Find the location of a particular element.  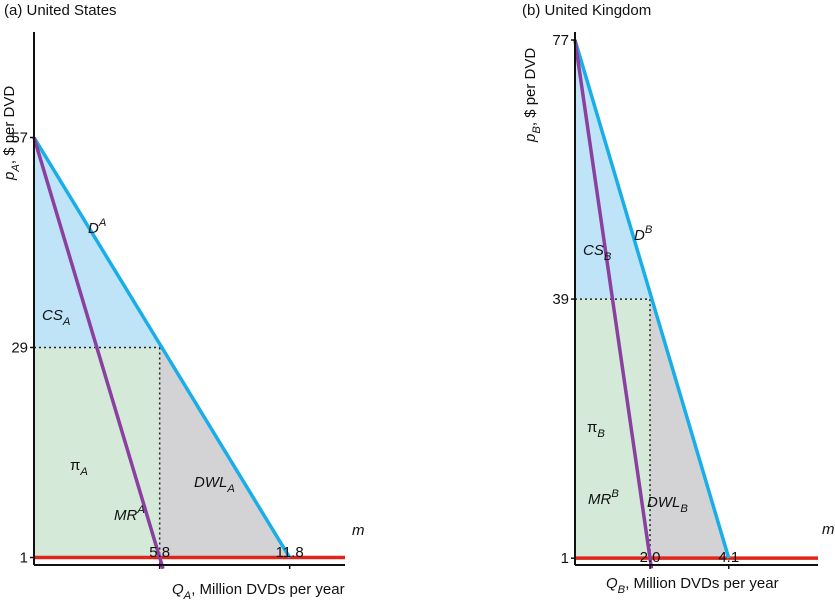

y-tick-label: 29 is located at coordinates (19, 348).